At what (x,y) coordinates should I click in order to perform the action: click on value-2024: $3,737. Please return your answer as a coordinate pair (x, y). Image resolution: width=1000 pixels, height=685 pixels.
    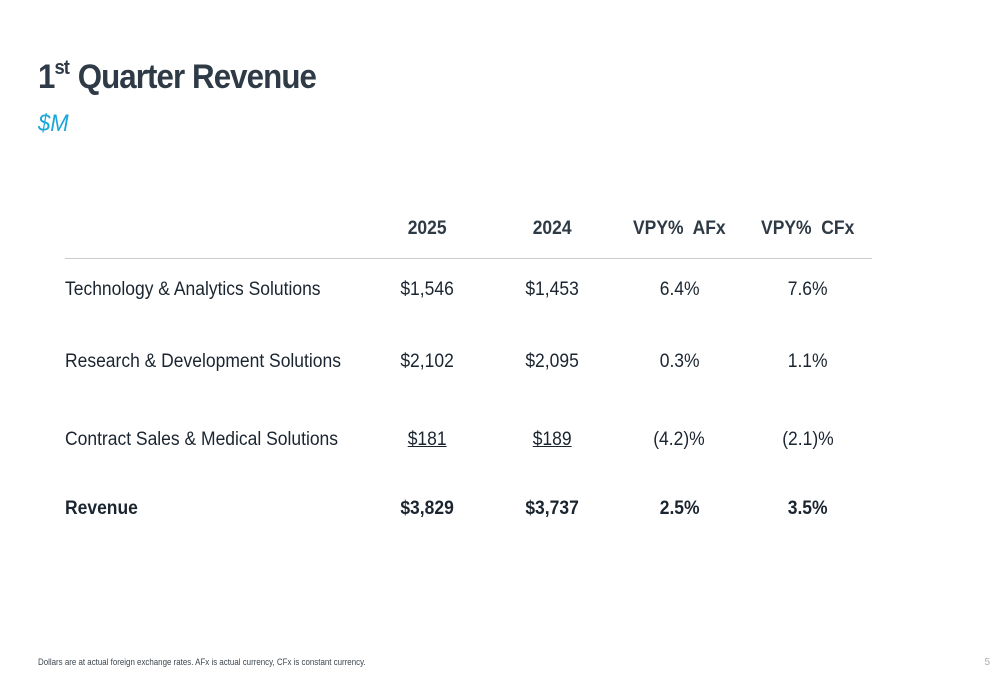
    Looking at the image, I should click on (552, 508).